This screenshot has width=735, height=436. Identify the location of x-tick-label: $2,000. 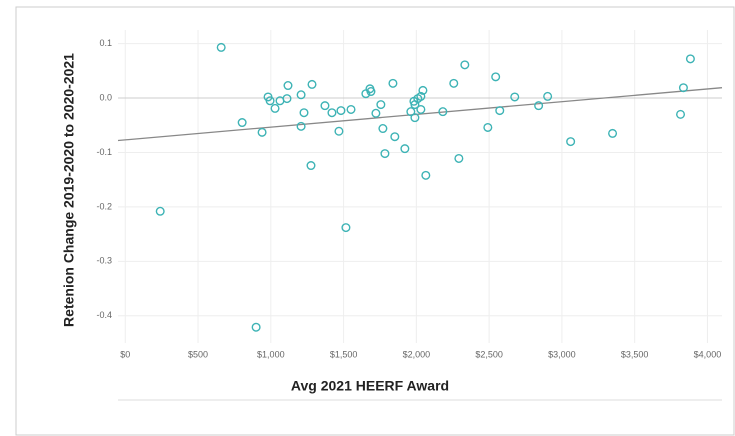
(417, 354).